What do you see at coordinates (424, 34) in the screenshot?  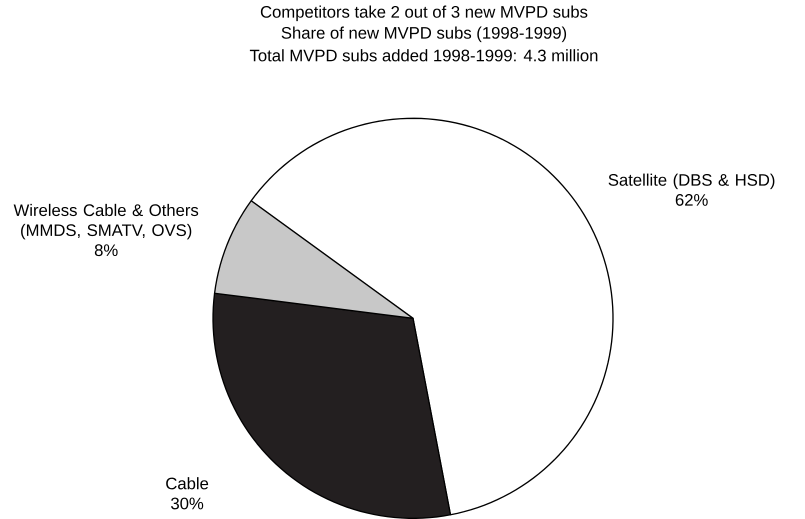 I see `chart-subtitle: Share of new MVPD subs (1998-1999)` at bounding box center [424, 34].